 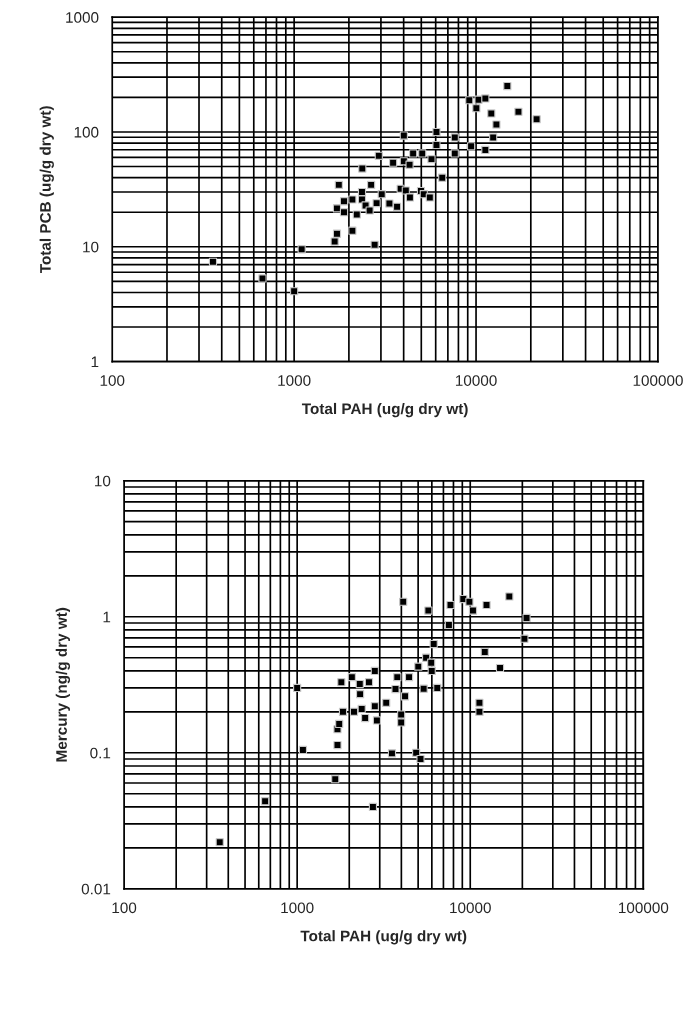 What do you see at coordinates (63, 684) in the screenshot?
I see `y-axis-title: Mercury (ng/g dry wt)` at bounding box center [63, 684].